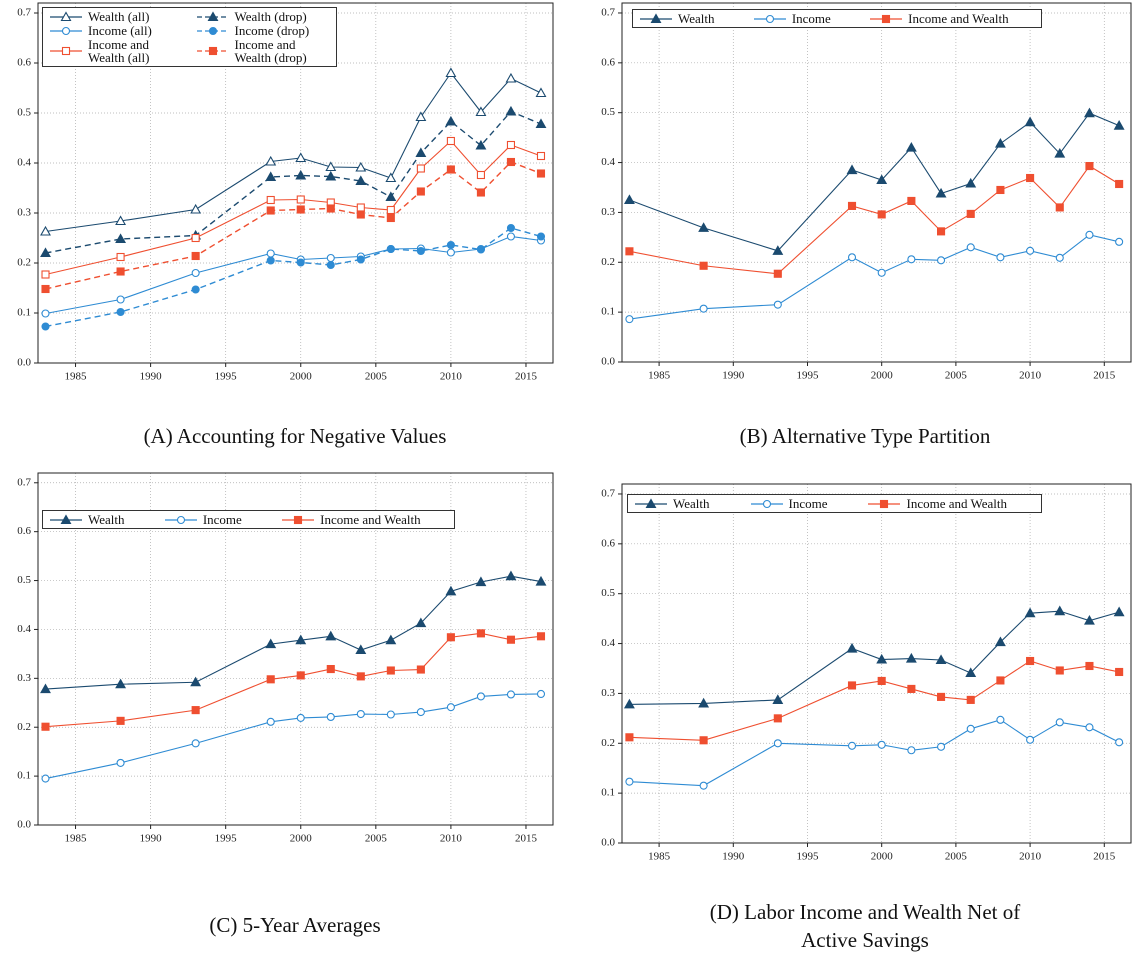 Image resolution: width=1140 pixels, height=956 pixels. Describe the element at coordinates (608, 843) in the screenshot. I see `y-tick-label: 0.0` at that location.